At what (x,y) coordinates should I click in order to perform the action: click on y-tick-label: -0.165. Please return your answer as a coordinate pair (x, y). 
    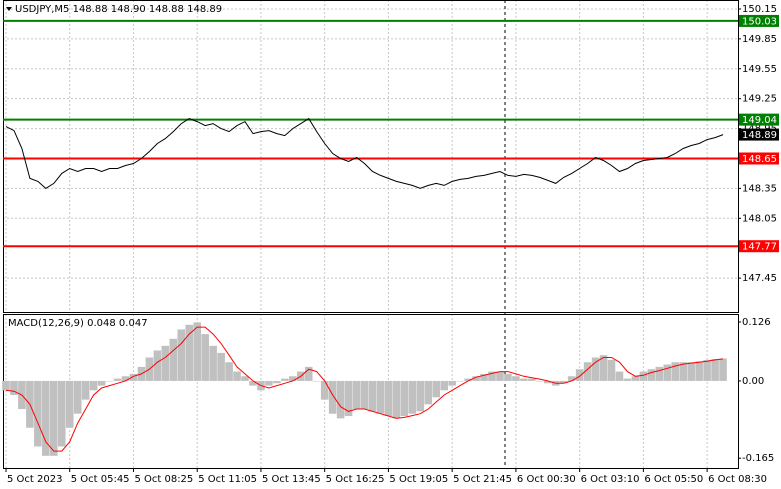
    Looking at the image, I should click on (758, 458).